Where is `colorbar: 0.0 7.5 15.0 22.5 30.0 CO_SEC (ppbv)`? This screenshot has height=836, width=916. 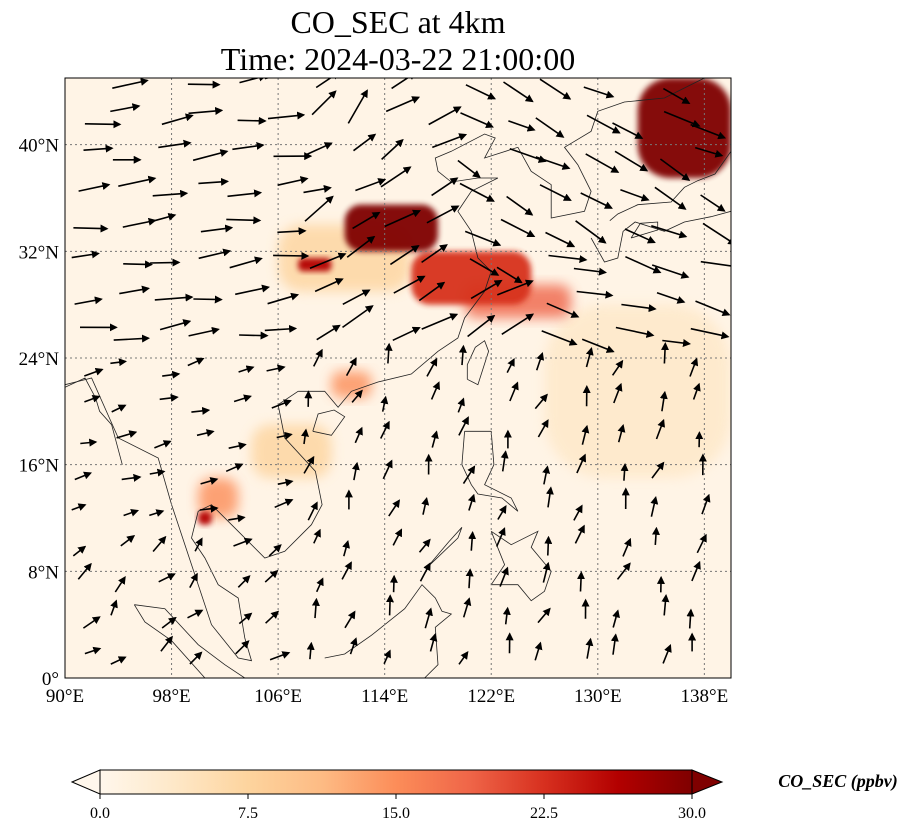
colorbar: 0.0 7.5 15.0 22.5 30.0 CO_SEC (ppbv) is located at coordinates (484, 795).